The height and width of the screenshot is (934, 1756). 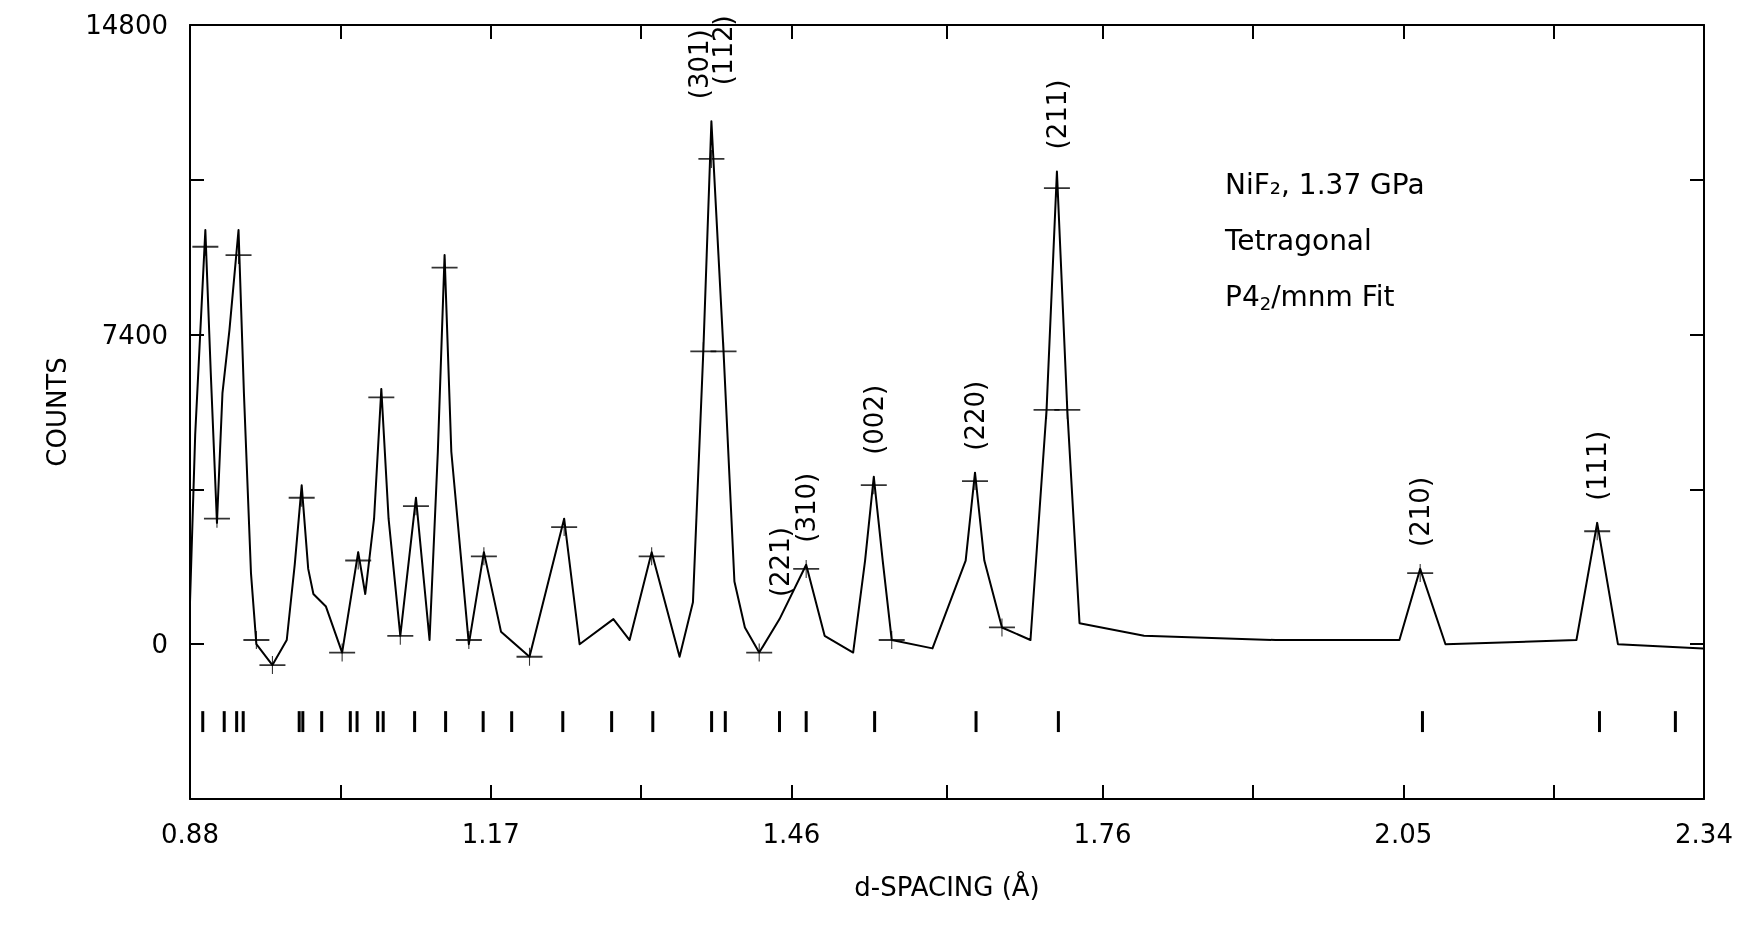 I want to click on annotation: (220), so click(x=975, y=415).